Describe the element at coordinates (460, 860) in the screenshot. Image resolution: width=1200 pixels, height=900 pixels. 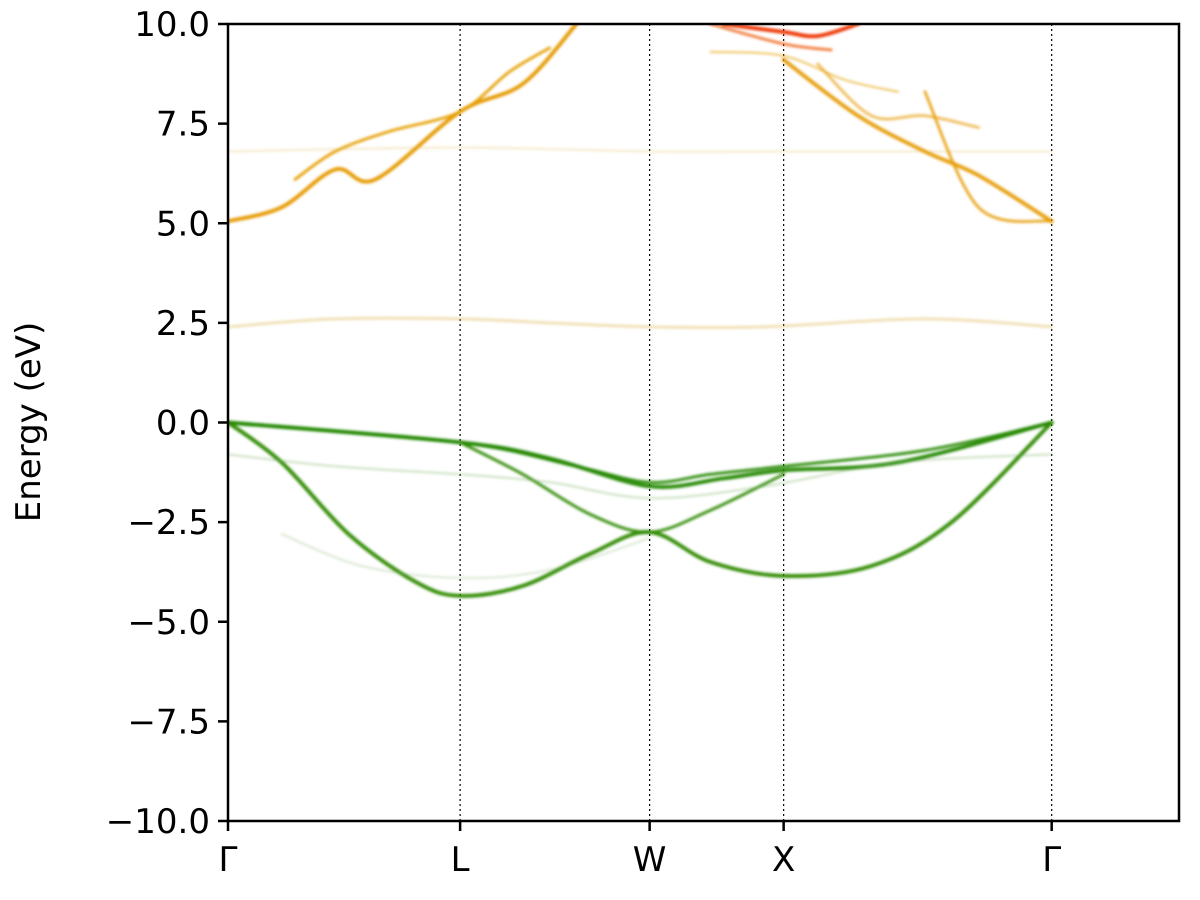
I see `x-tick-label: L` at that location.